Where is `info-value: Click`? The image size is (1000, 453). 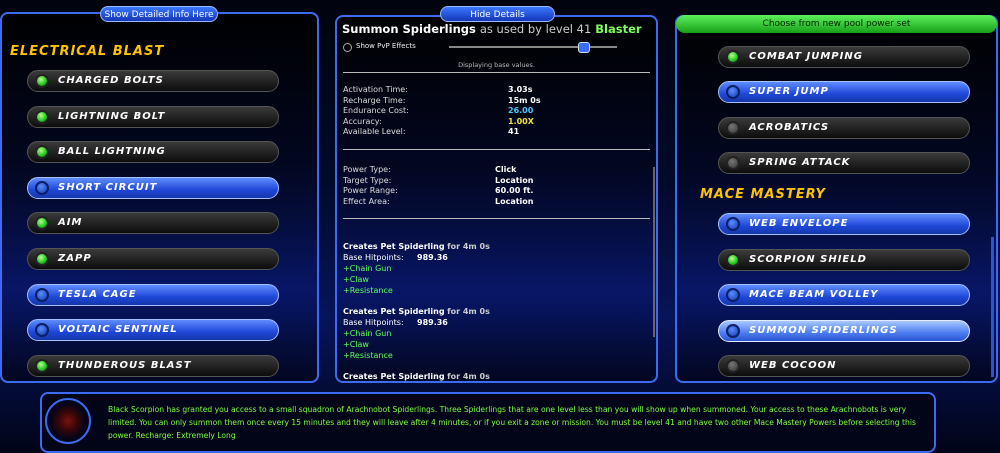
info-value: Click is located at coordinates (506, 169).